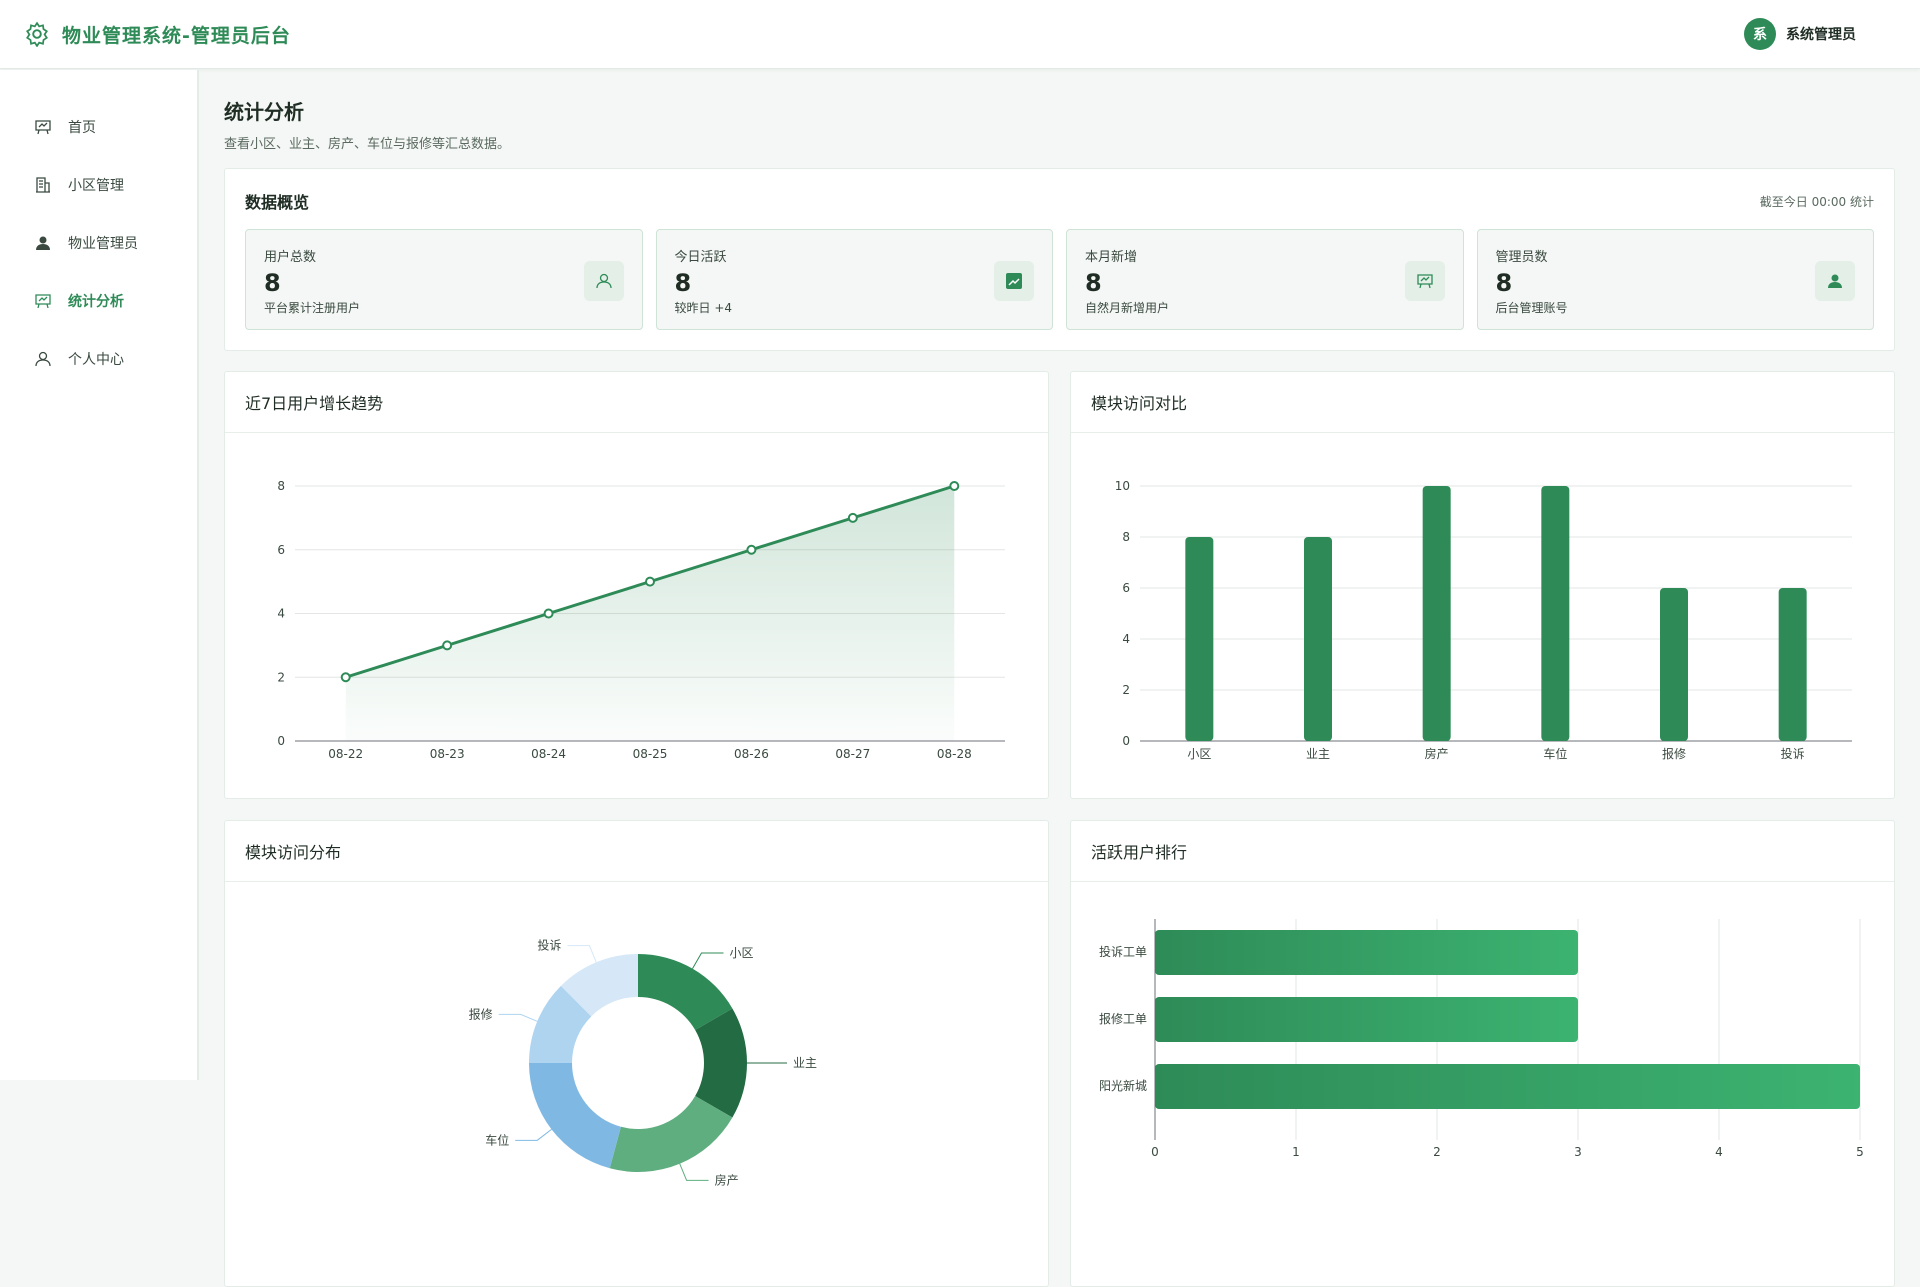 This screenshot has width=1920, height=1287. I want to click on chart-title: 近7日用户增长趋势, so click(636, 402).